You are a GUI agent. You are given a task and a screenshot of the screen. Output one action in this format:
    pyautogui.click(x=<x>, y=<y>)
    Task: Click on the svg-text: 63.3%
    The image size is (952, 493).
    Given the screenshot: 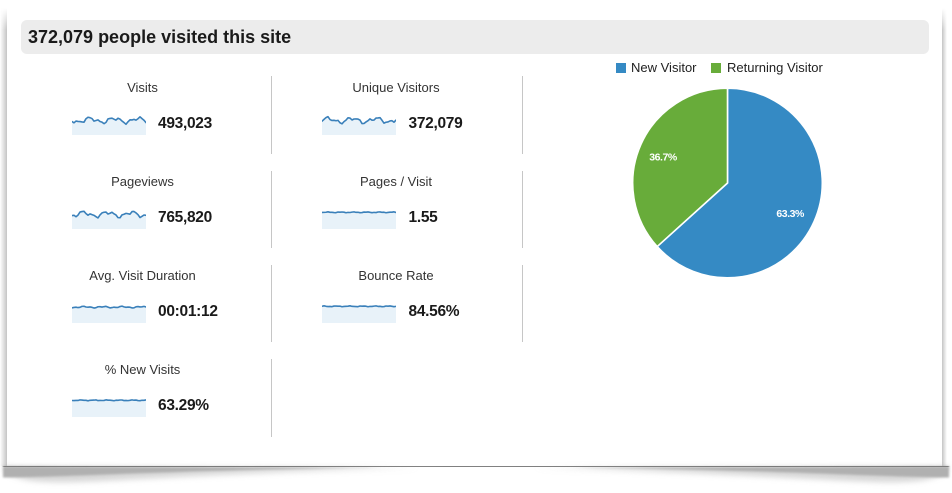 What is the action you would take?
    pyautogui.click(x=790, y=214)
    